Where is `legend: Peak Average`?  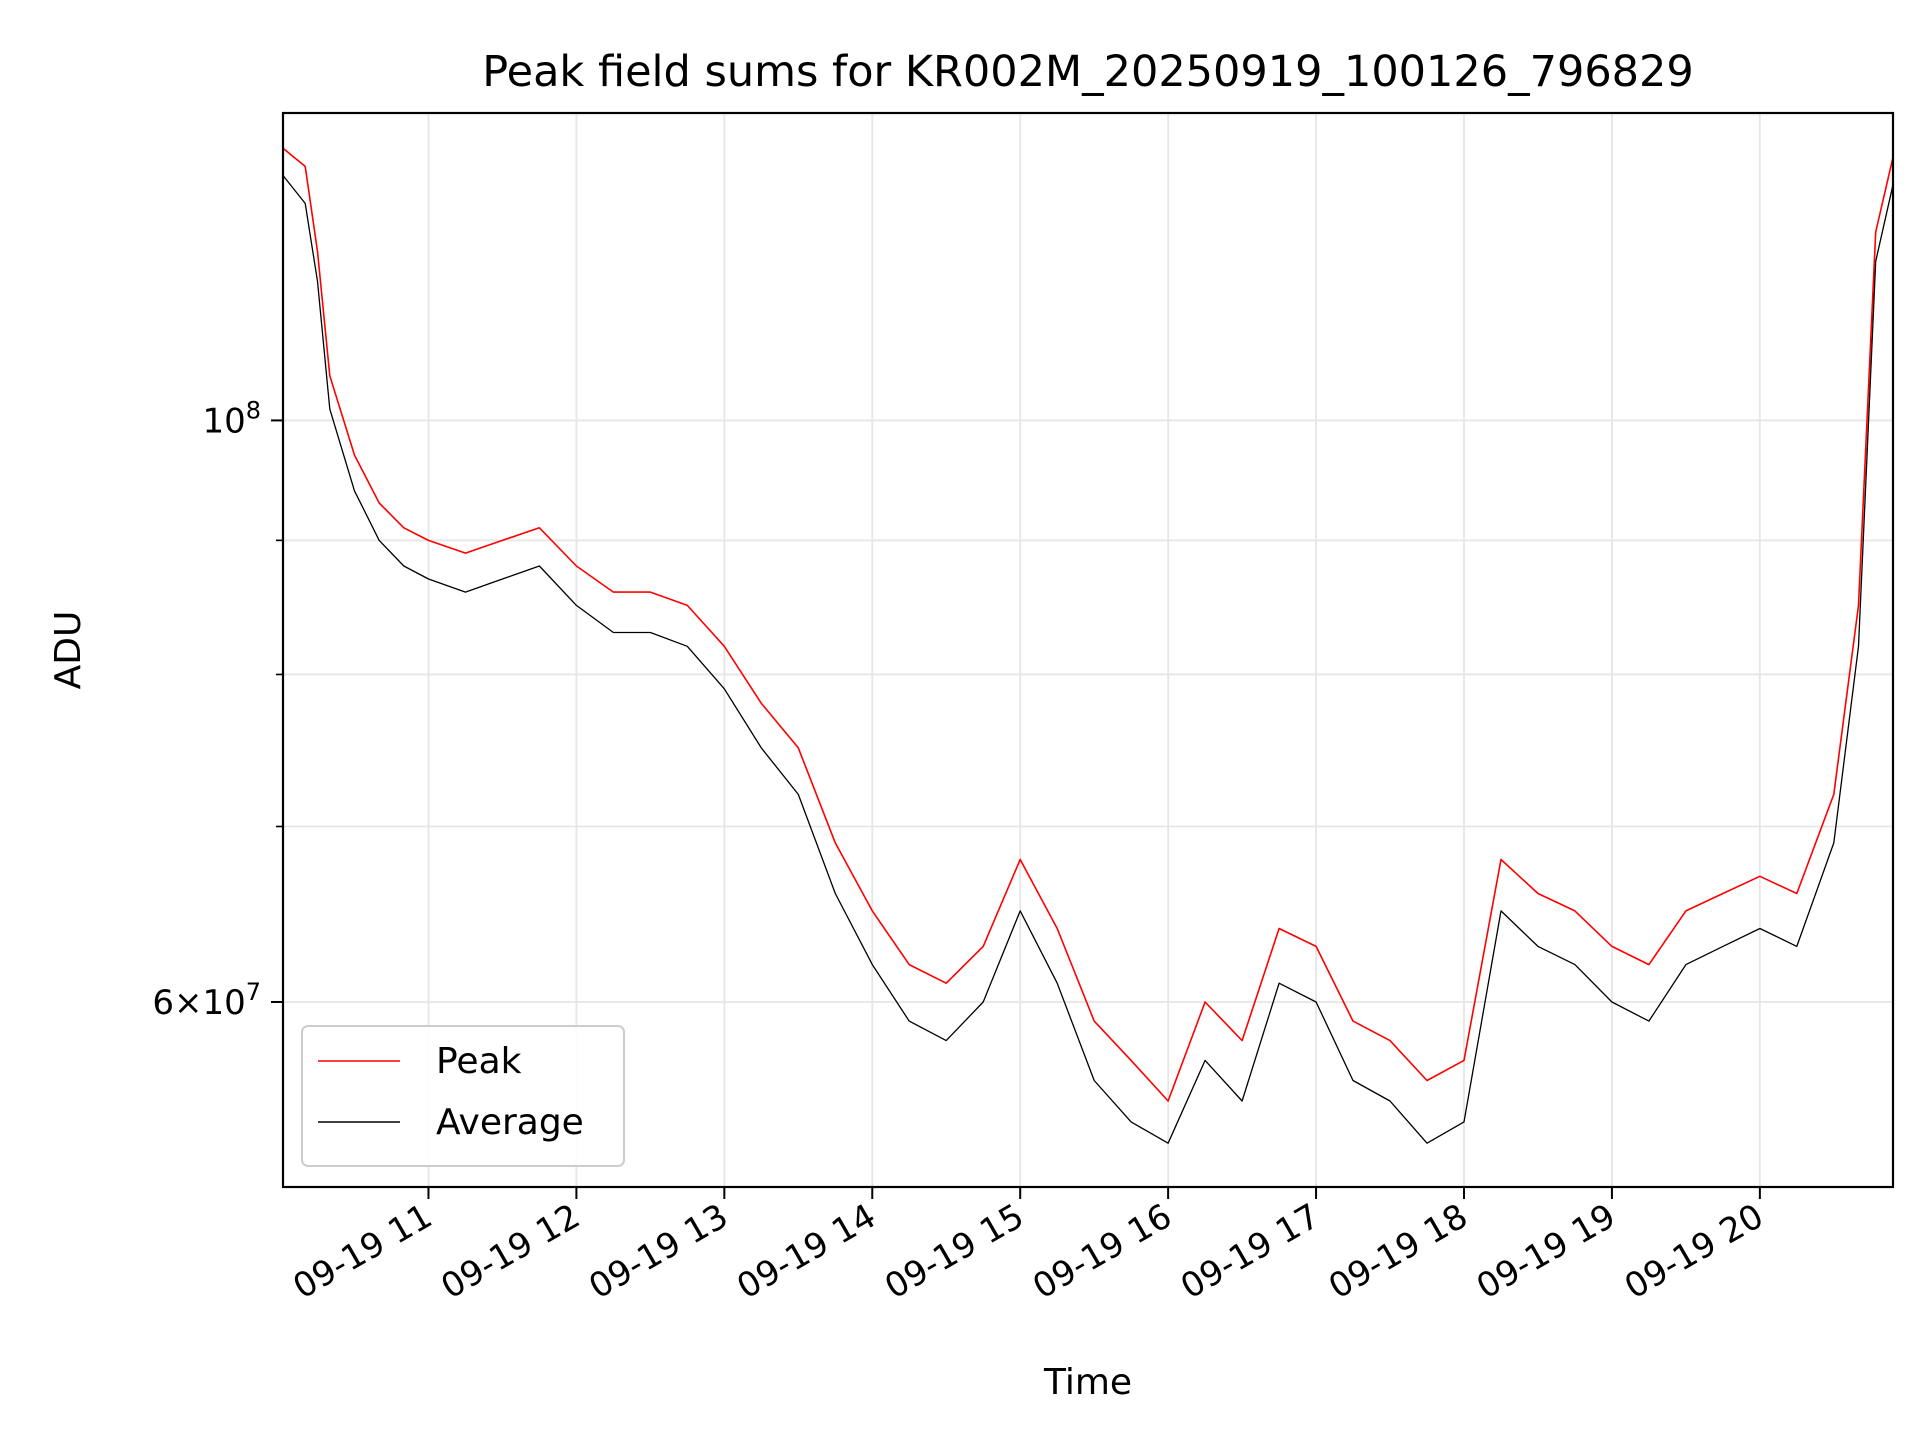
legend: Peak Average is located at coordinates (463, 1096).